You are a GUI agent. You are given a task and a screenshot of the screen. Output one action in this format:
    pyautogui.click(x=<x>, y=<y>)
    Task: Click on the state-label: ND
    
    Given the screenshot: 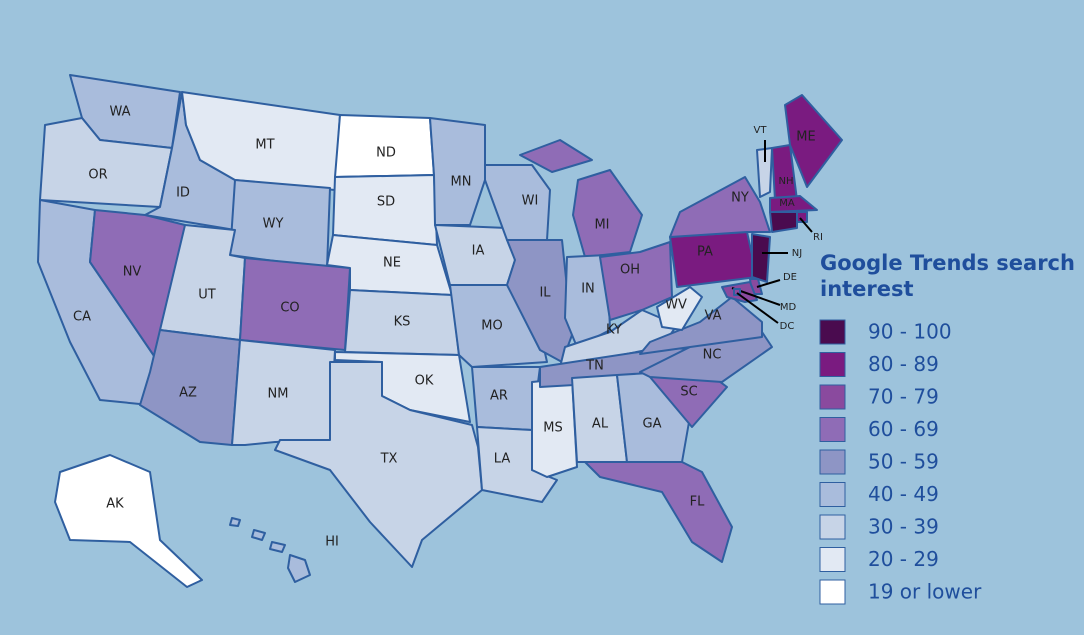 What is the action you would take?
    pyautogui.click(x=386, y=153)
    